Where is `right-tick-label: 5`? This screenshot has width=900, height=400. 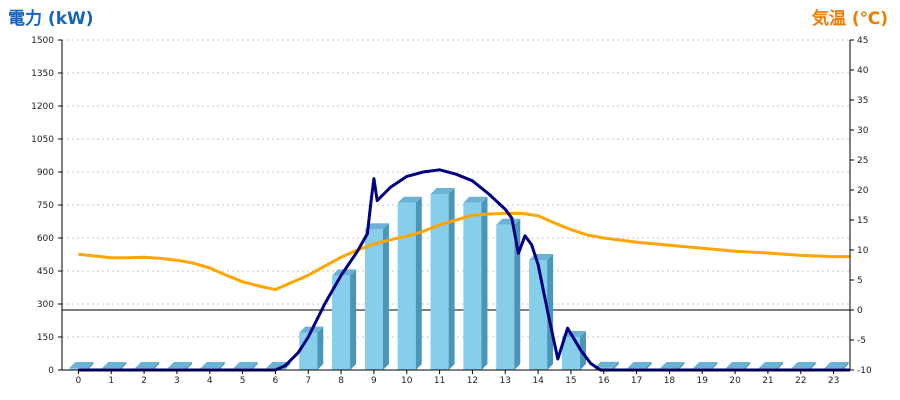 right-tick-label: 5 is located at coordinates (860, 281).